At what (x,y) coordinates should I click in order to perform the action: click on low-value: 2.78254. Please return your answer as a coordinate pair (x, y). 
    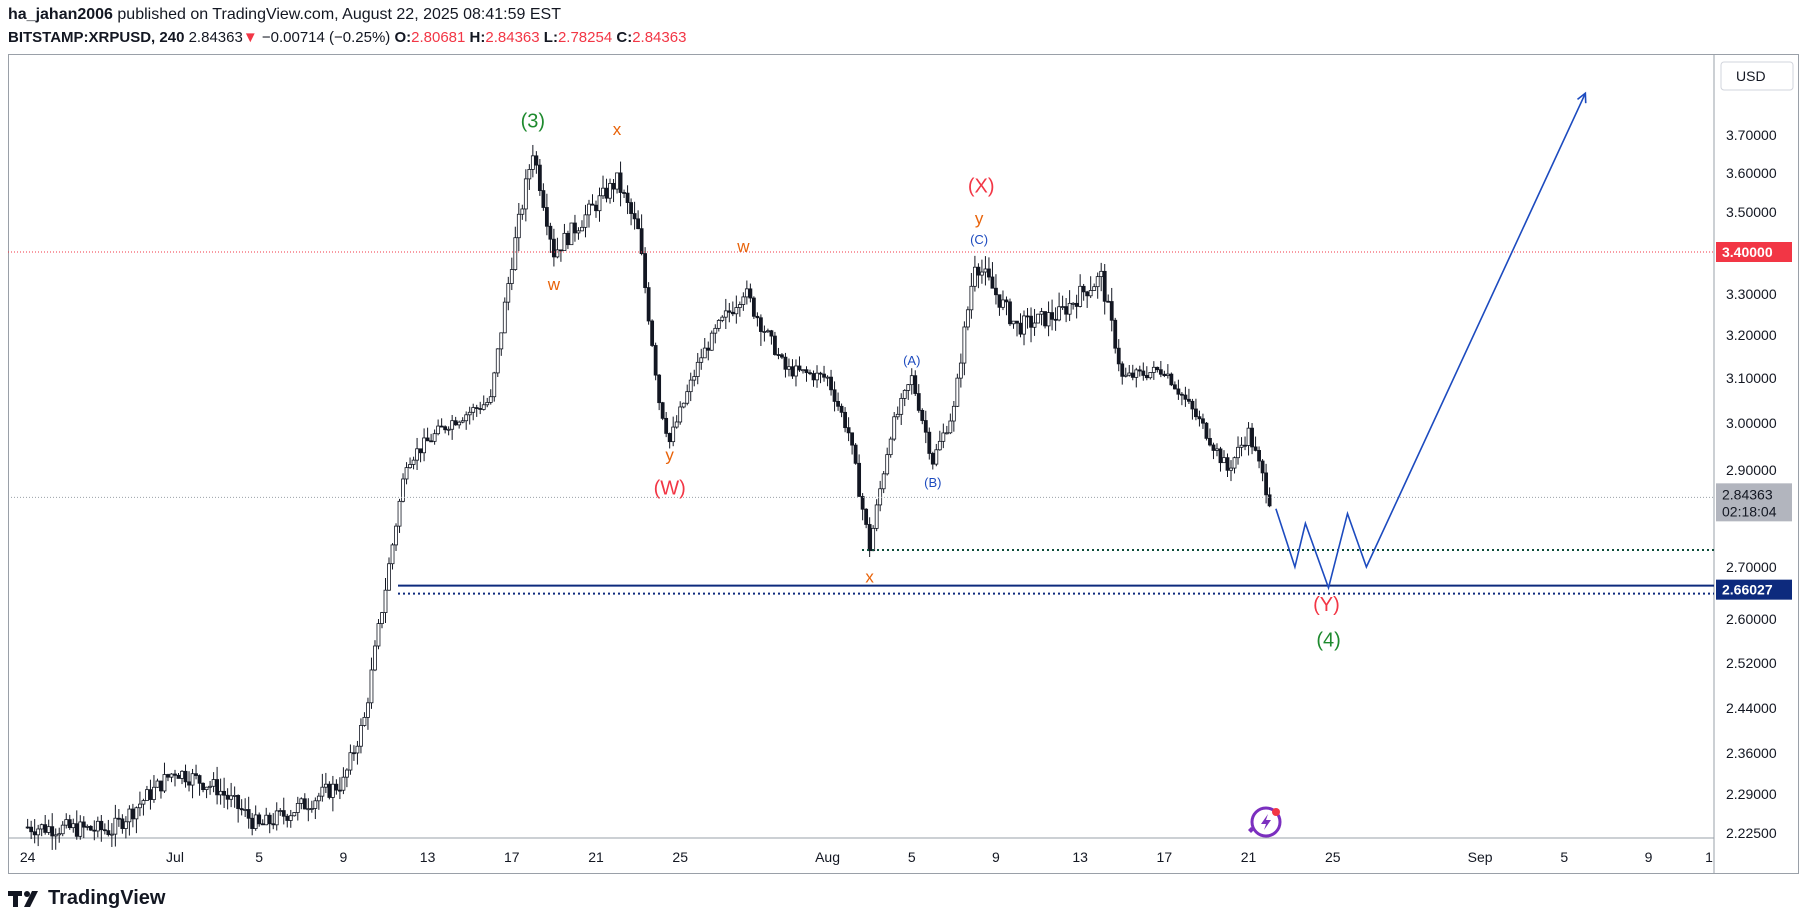
    Looking at the image, I should click on (585, 37).